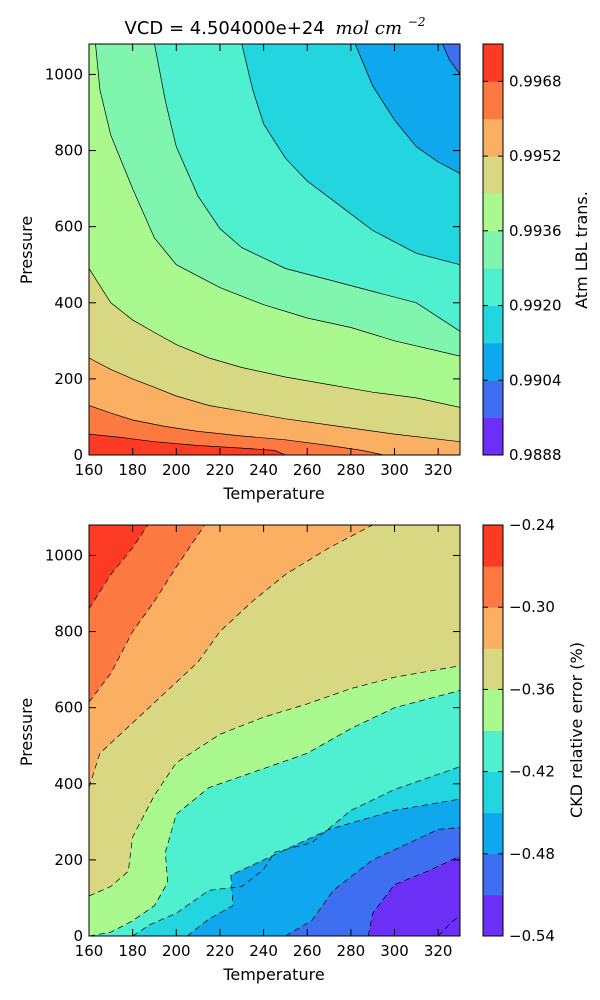  I want to click on colorbar-tick-label: −0.24, so click(532, 525).